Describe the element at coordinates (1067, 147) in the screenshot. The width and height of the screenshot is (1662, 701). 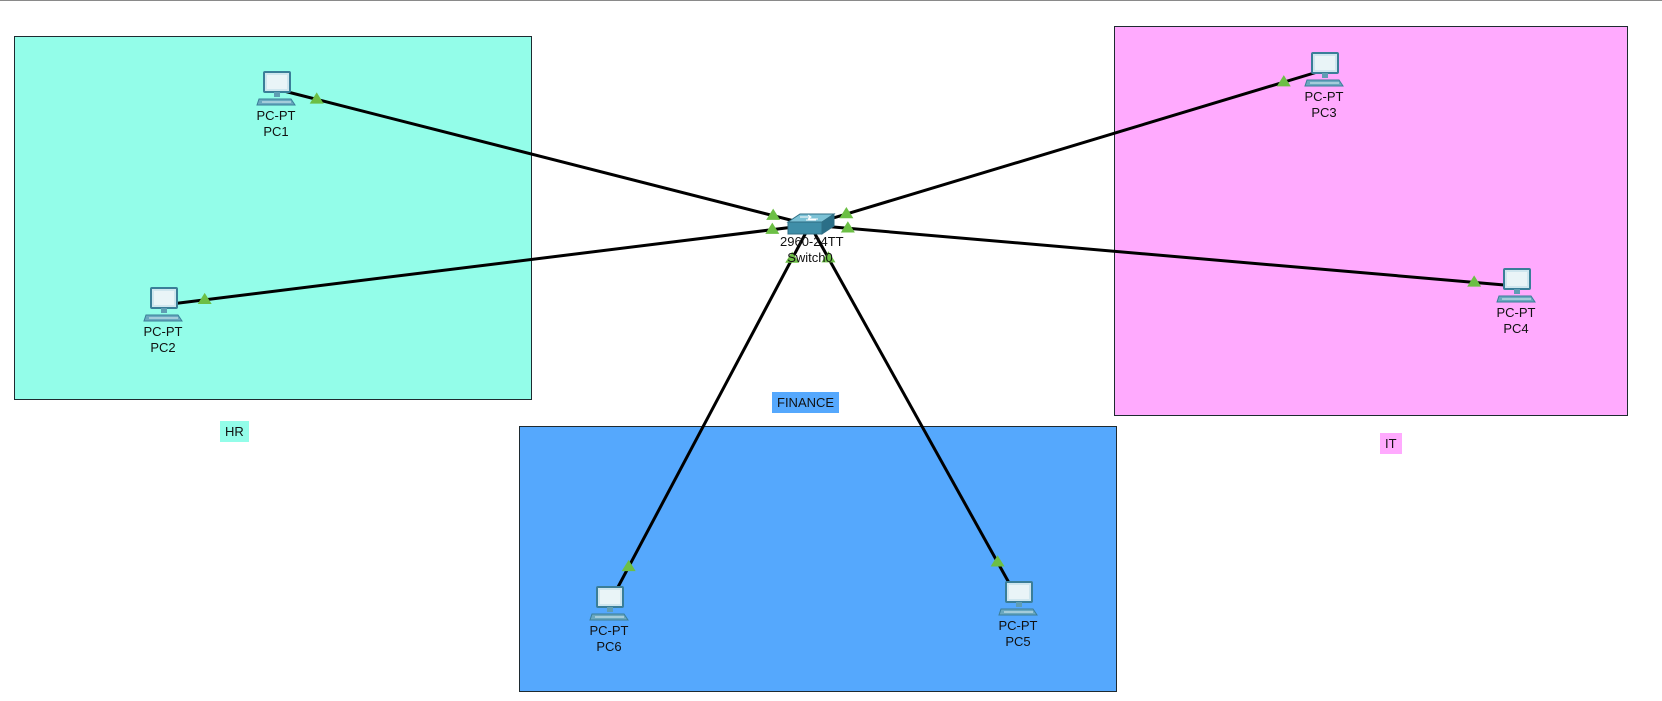
I see `link-switch-pc3` at that location.